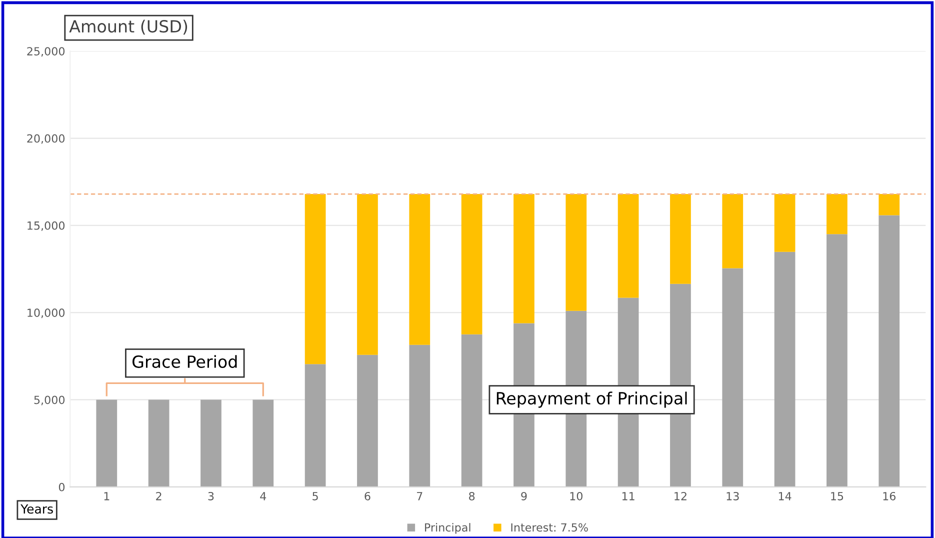  I want to click on x-tick-label: 16, so click(889, 496).